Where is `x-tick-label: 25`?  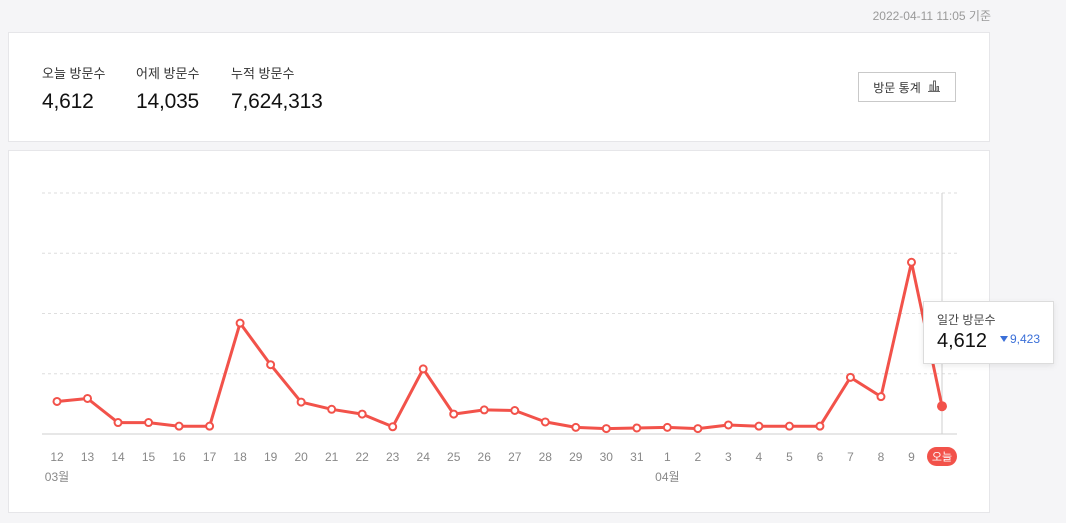 x-tick-label: 25 is located at coordinates (454, 457).